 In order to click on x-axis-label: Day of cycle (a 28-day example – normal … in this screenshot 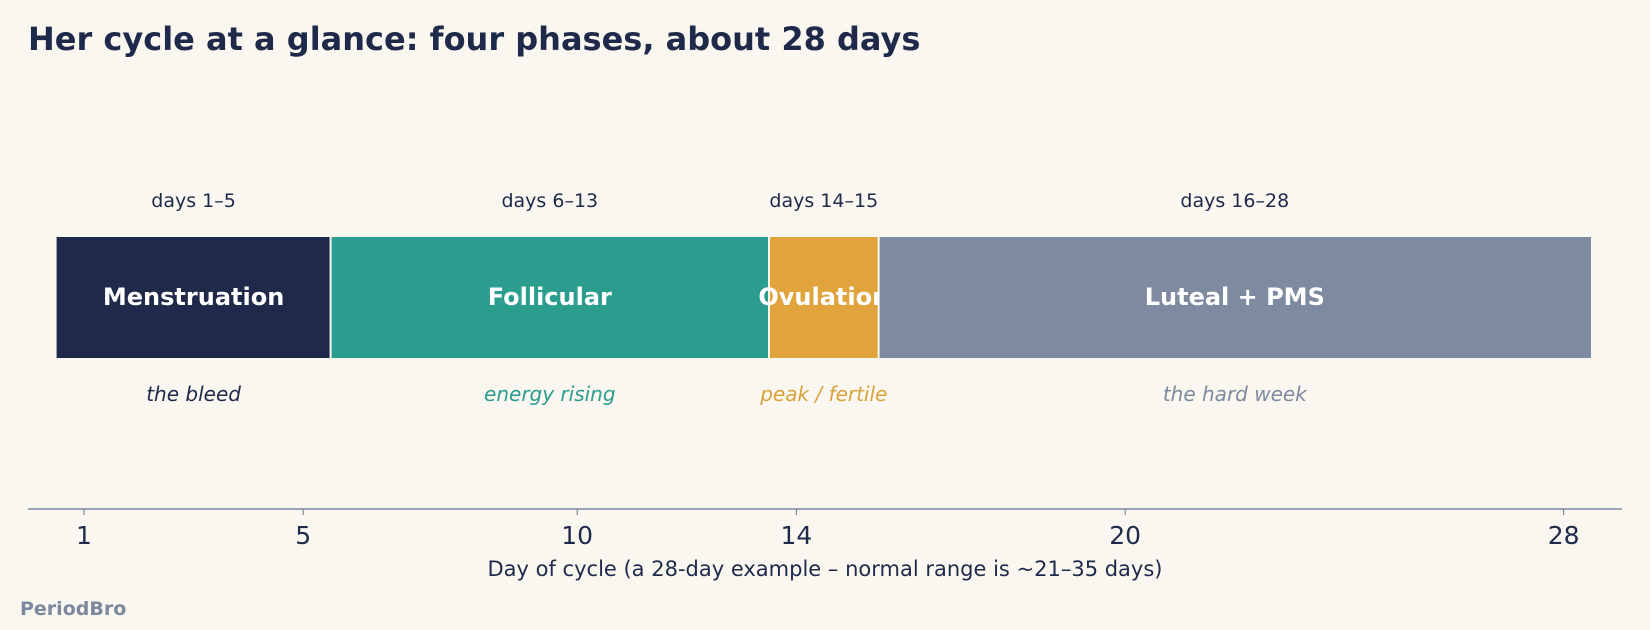, I will do `click(824, 569)`.